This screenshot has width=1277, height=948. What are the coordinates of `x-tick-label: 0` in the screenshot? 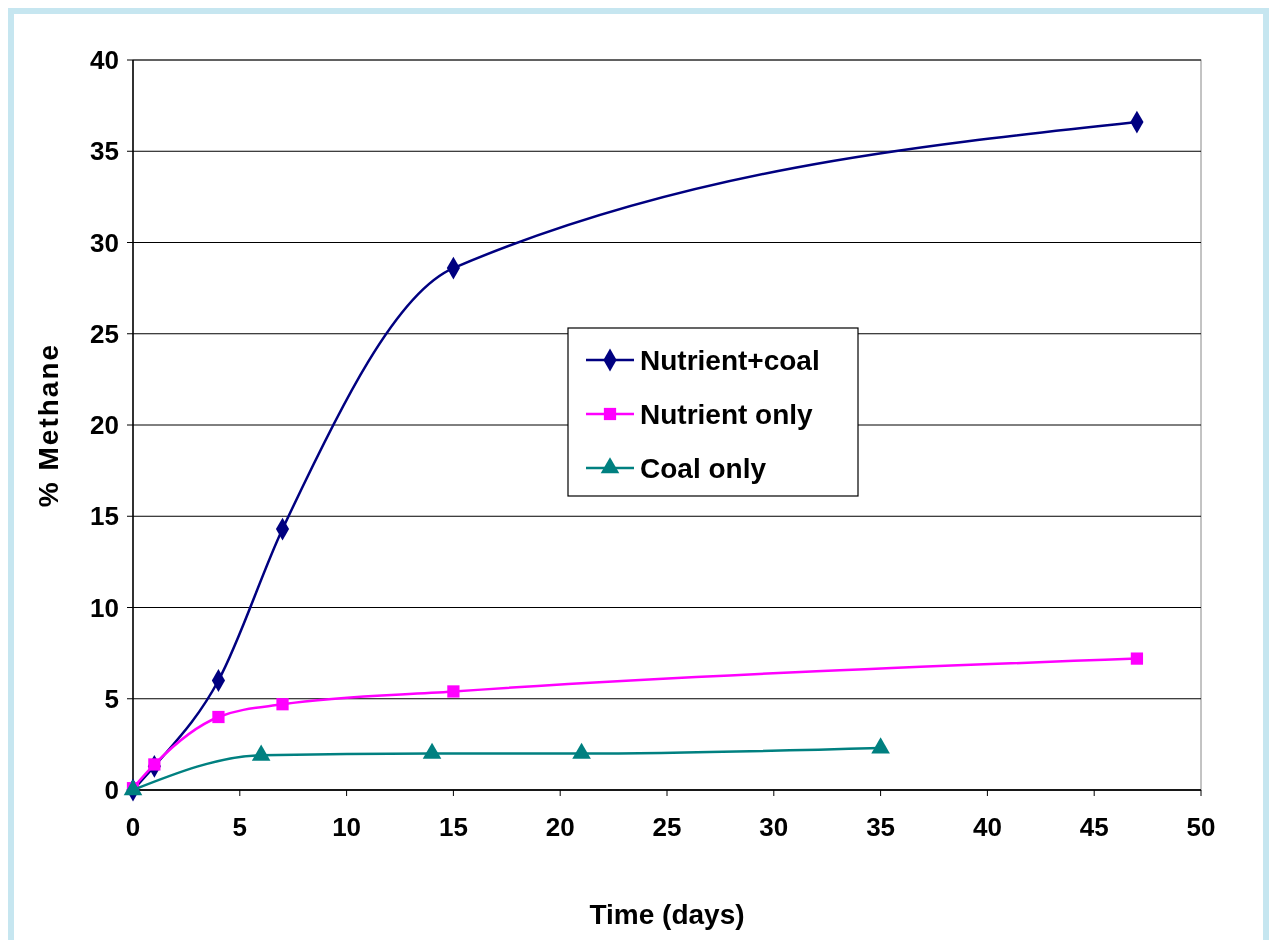 It's located at (133, 827).